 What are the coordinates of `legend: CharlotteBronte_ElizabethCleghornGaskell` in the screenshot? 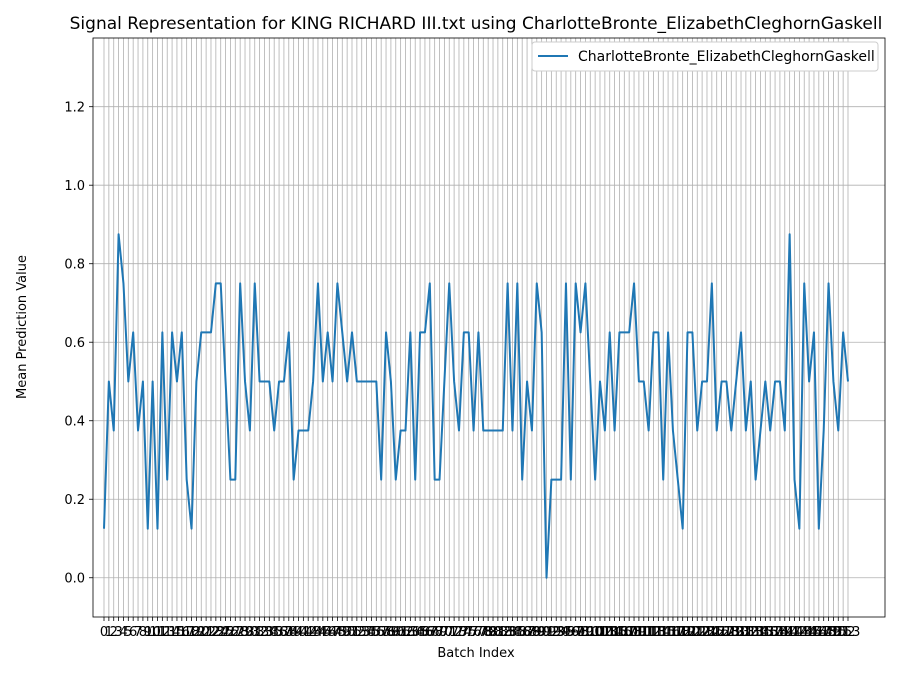 It's located at (705, 56).